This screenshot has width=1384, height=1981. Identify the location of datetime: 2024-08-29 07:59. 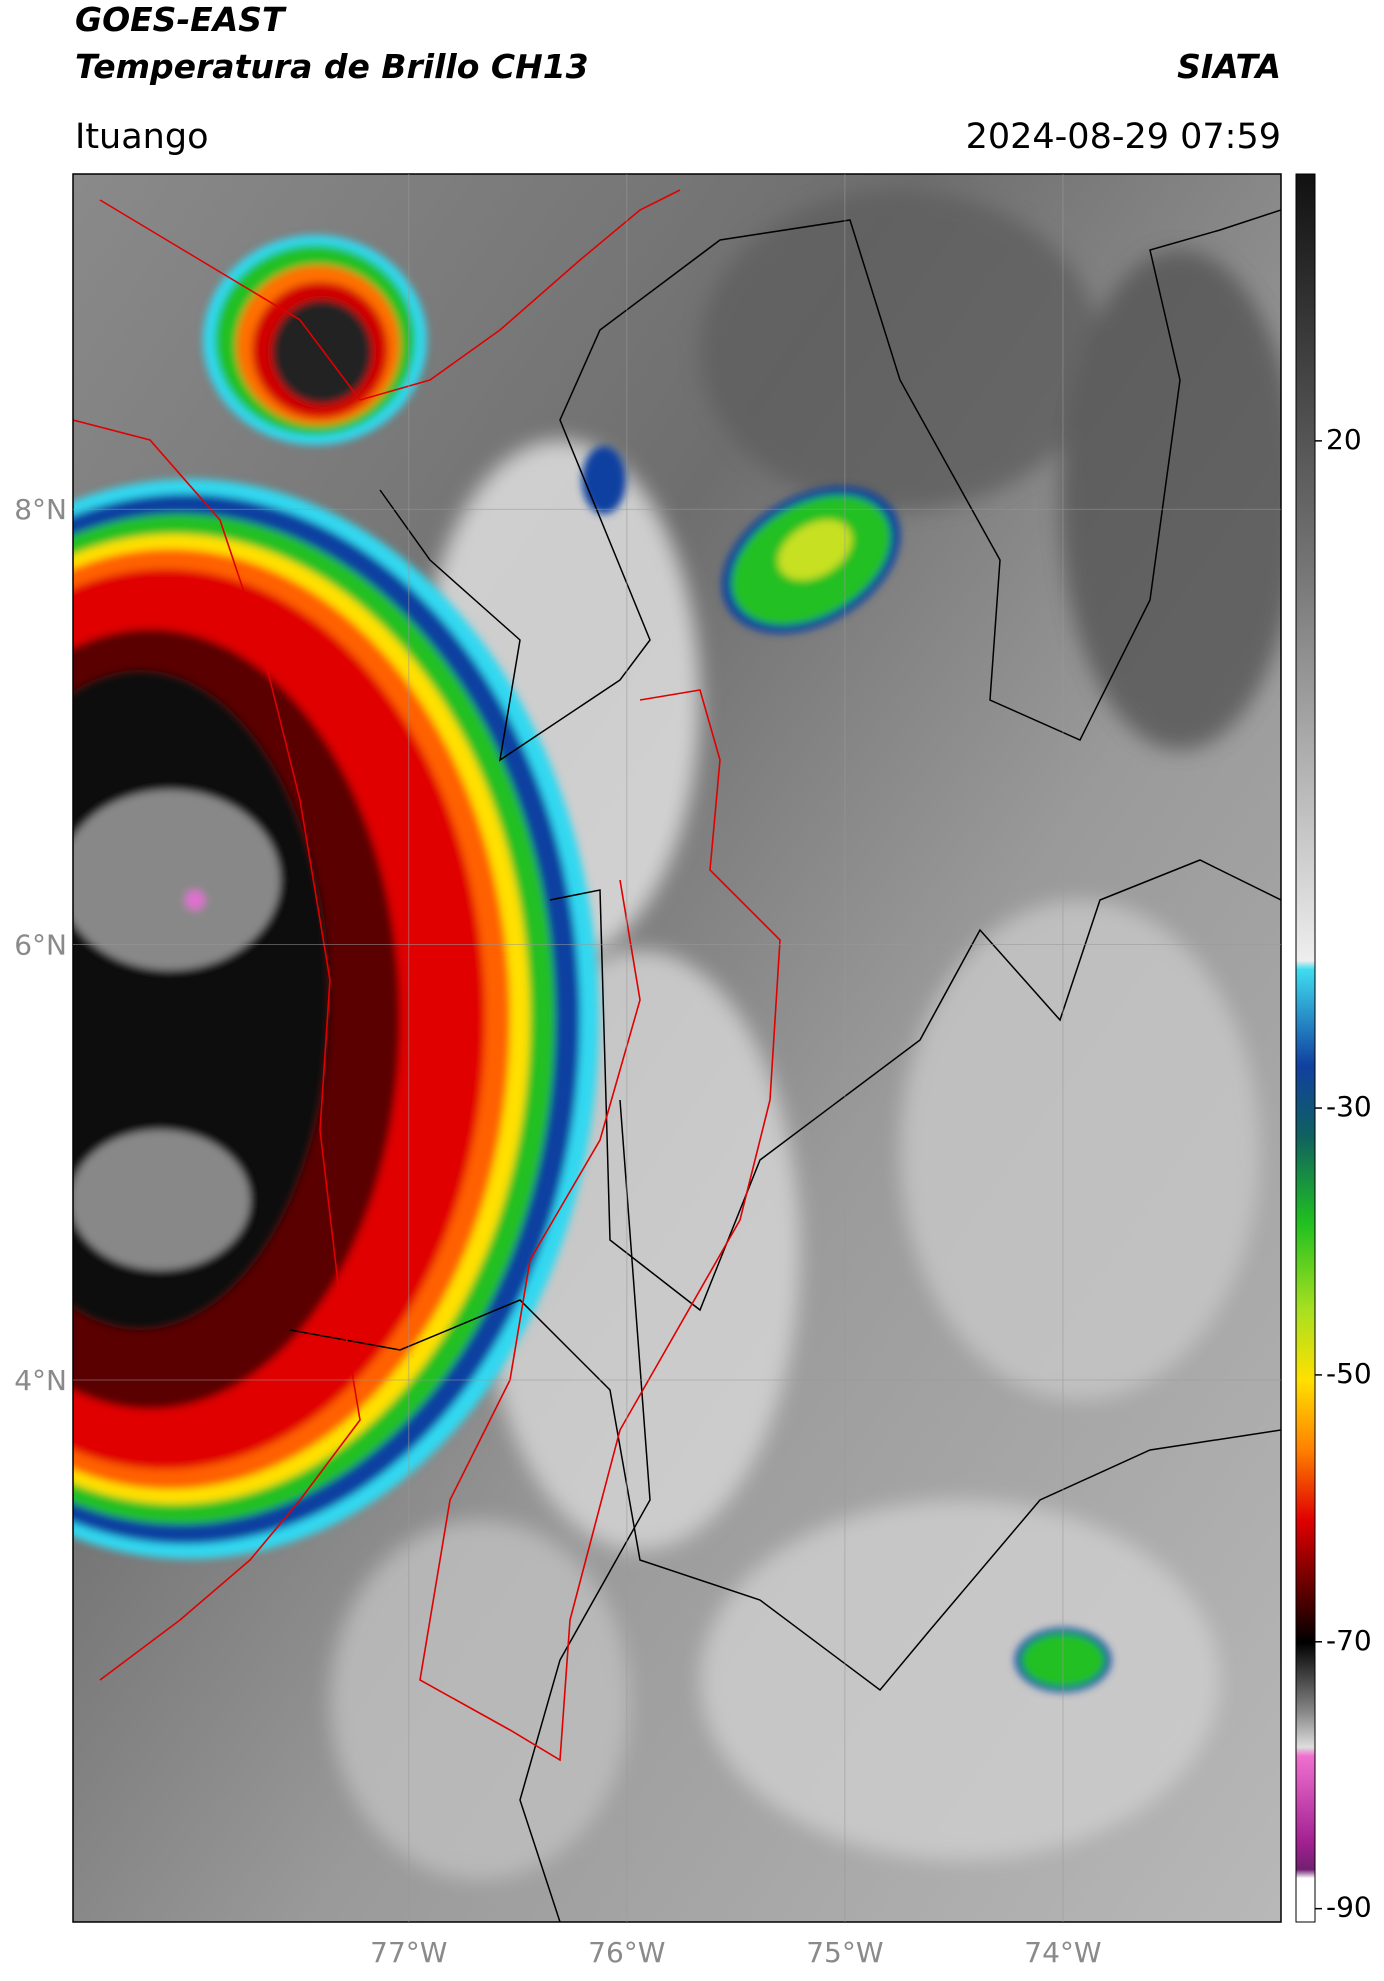
(1123, 137).